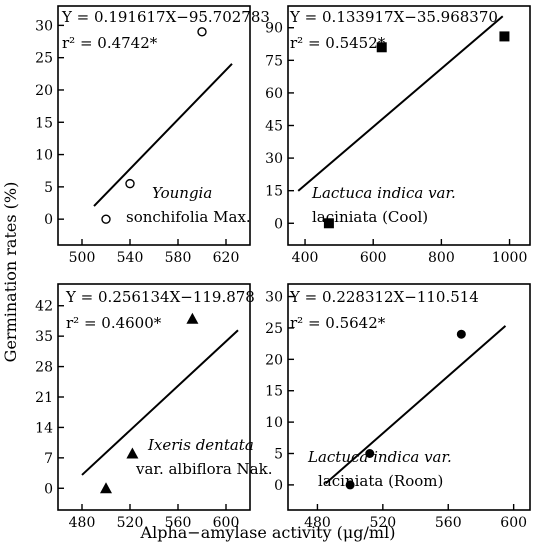  Describe the element at coordinates (338, 43) in the screenshot. I see `r-squared: r² = 0.5452*` at that location.